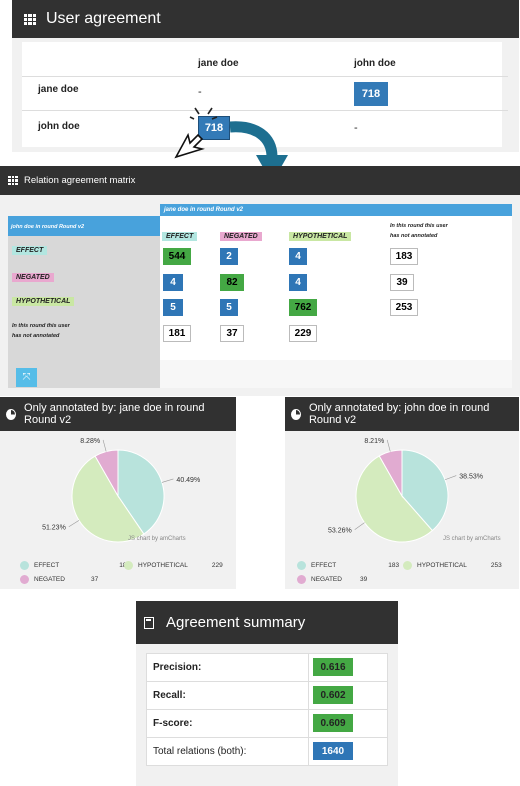 Image resolution: width=520 pixels, height=786 pixels. What do you see at coordinates (332, 579) in the screenshot?
I see `legend-item-negated: NEGATED 39` at bounding box center [332, 579].